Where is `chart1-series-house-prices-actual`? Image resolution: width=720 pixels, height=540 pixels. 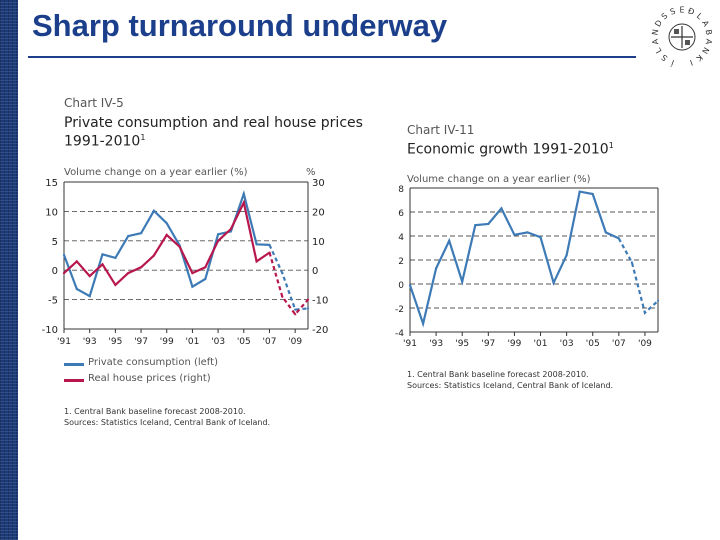 chart1-series-house-prices-actual is located at coordinates (167, 243).